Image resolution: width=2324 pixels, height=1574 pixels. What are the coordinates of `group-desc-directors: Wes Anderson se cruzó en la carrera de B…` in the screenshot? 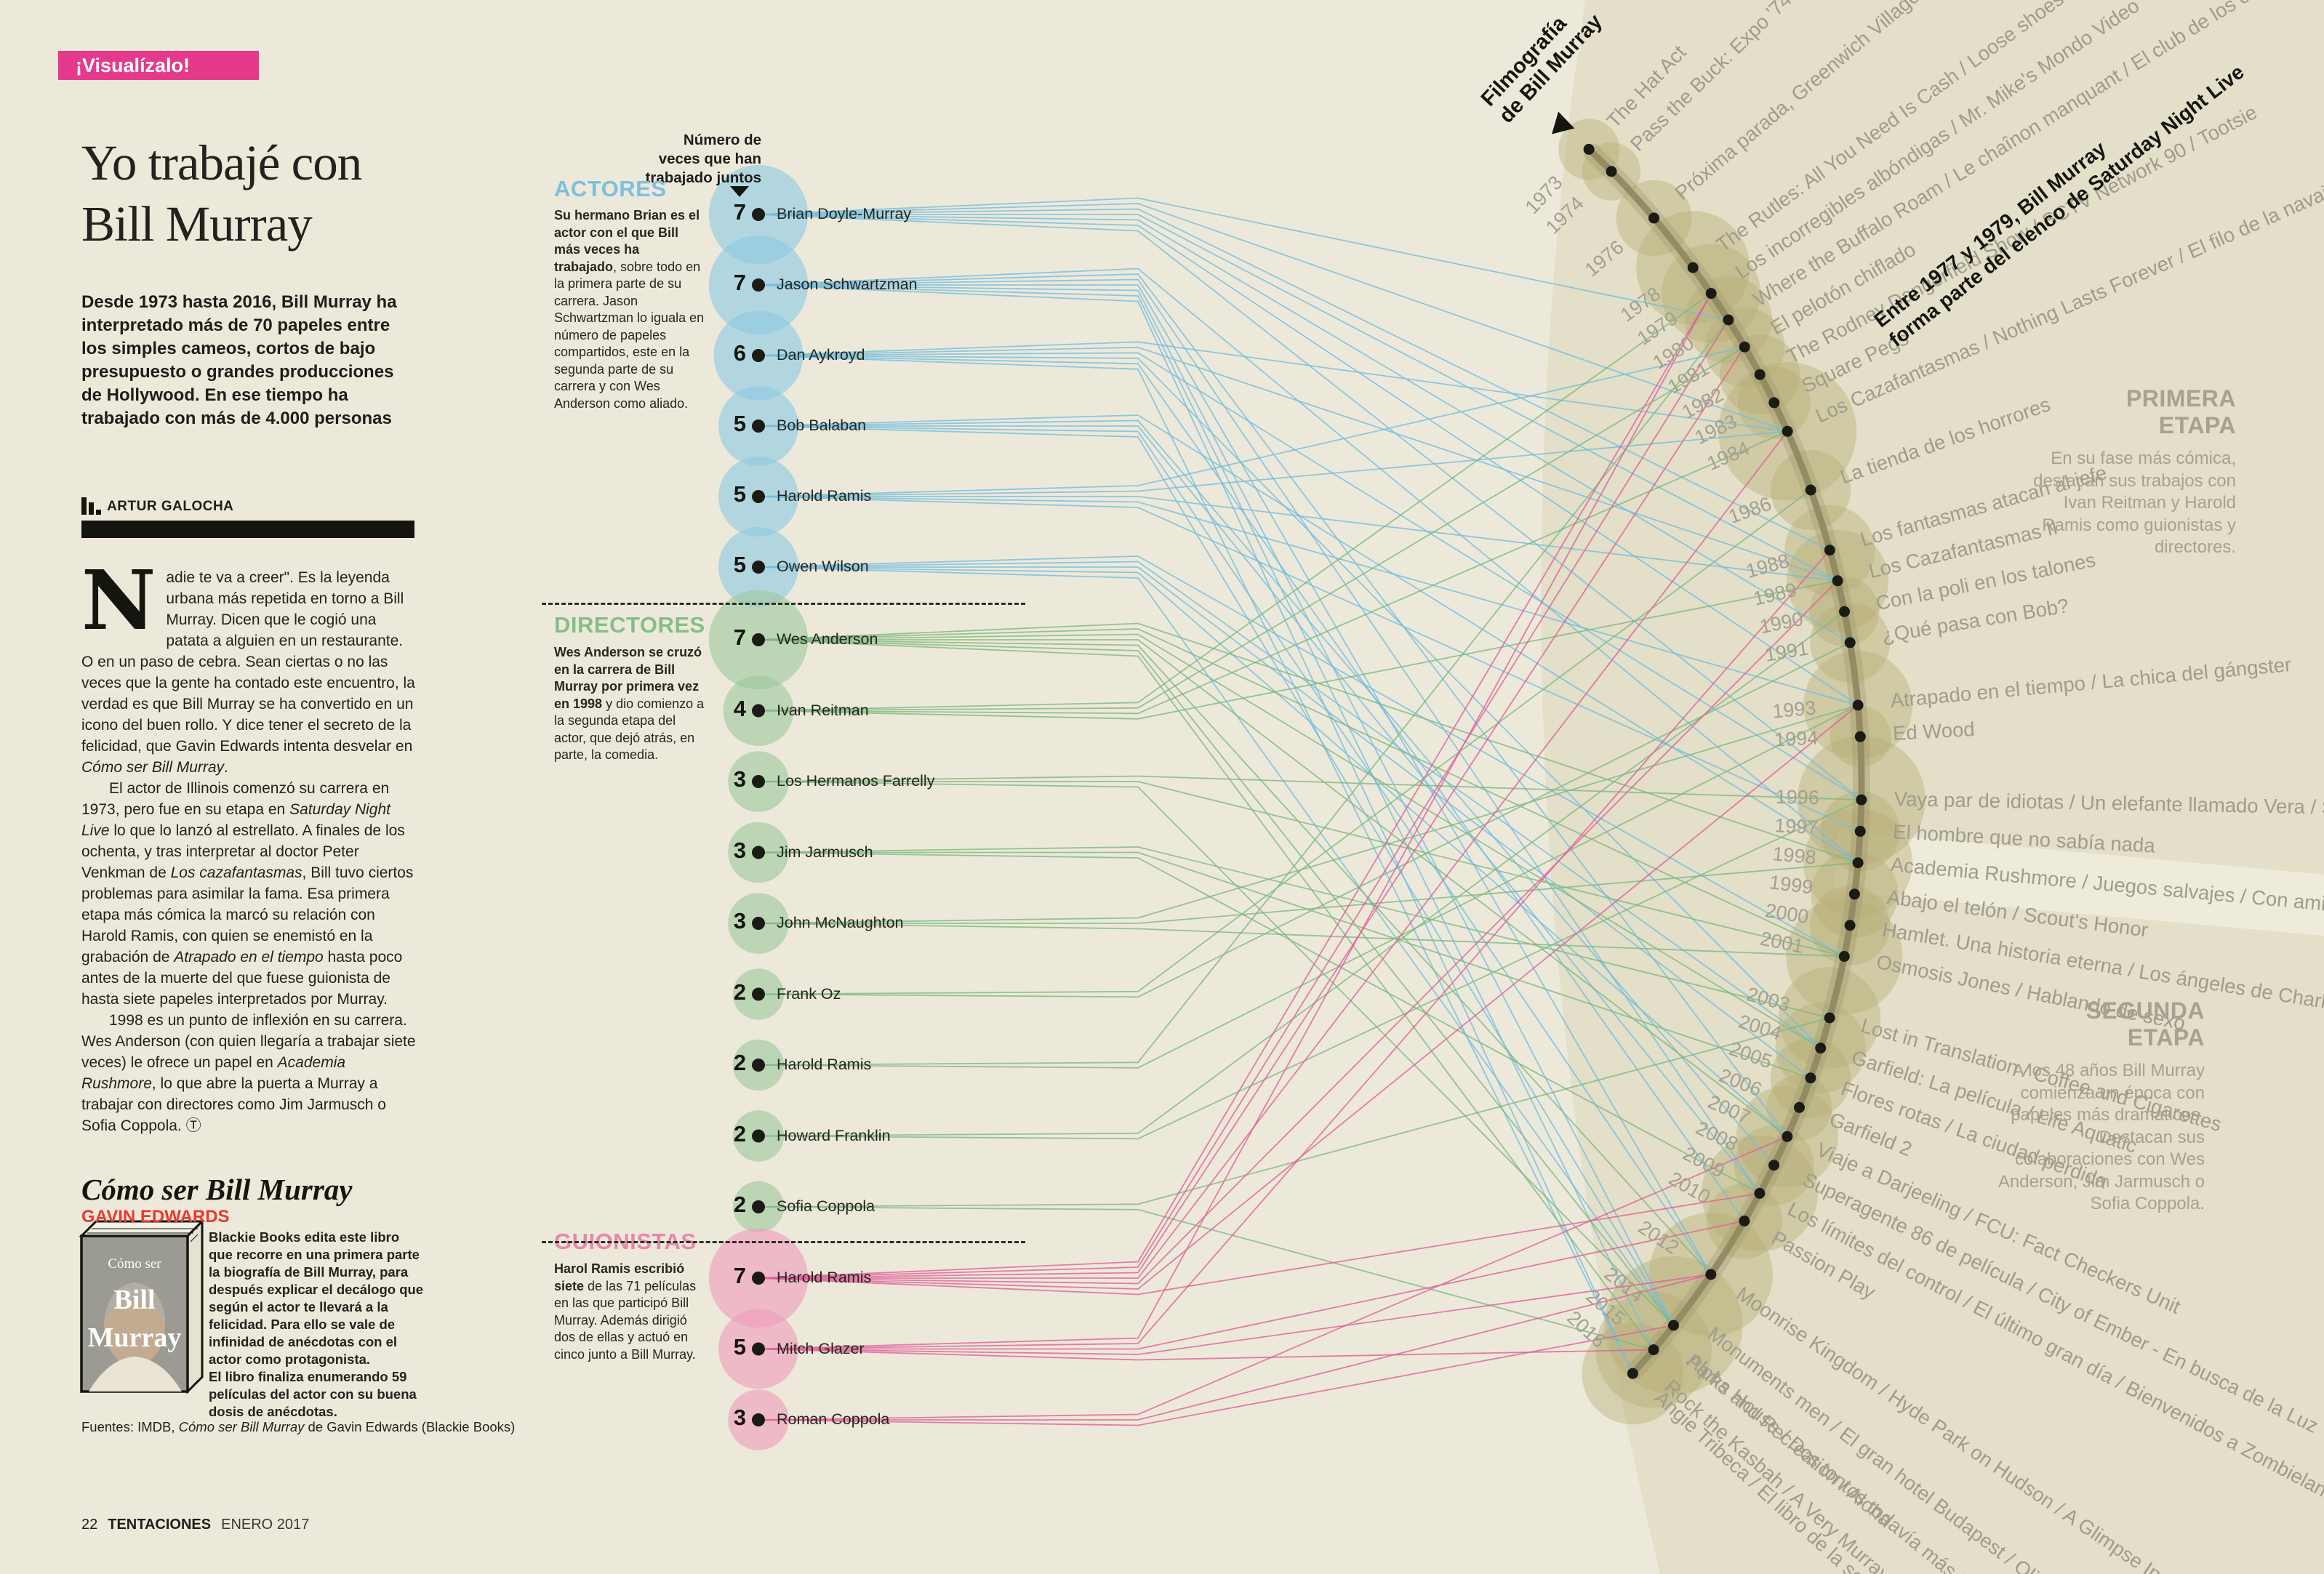 It's located at (629, 703).